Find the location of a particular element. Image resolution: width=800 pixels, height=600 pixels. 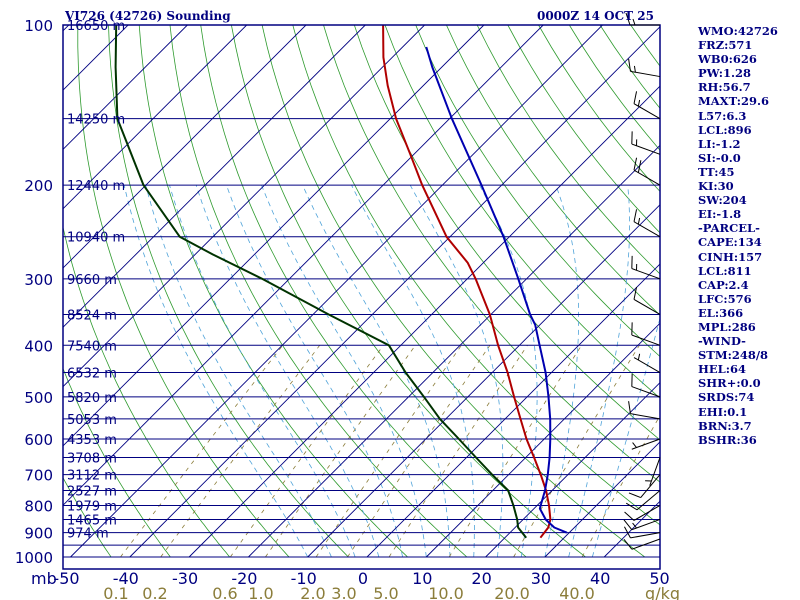

temperature-tick-label: 10 is located at coordinates (422, 578).